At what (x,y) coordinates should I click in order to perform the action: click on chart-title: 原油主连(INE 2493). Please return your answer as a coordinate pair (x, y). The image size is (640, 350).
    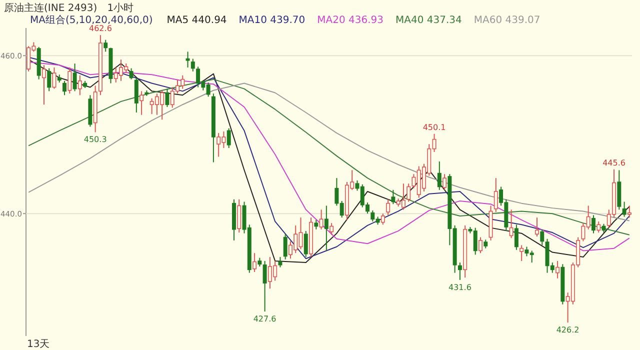
    Looking at the image, I should click on (51, 8).